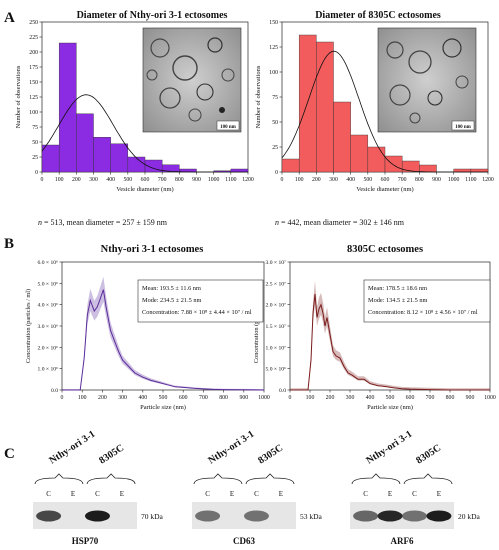  I want to click on hist-right-title: Diameter of 8305C ectosomes, so click(378, 15).